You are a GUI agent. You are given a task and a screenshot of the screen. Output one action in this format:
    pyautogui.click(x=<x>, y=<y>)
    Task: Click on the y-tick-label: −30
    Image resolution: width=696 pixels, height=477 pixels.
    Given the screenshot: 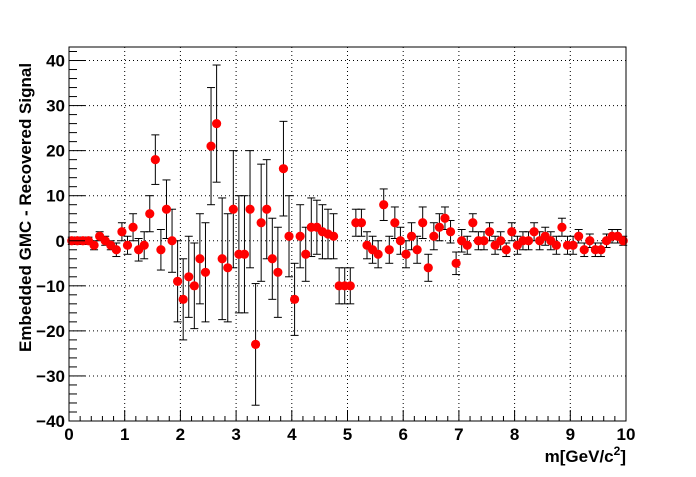 What is the action you would take?
    pyautogui.click(x=50, y=376)
    